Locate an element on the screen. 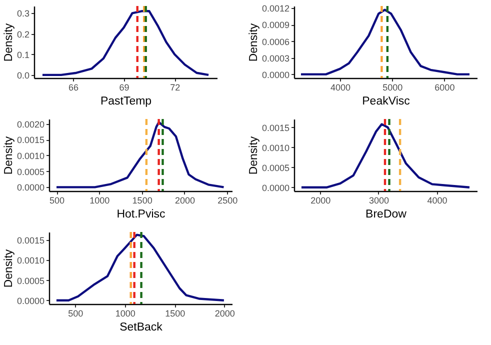 The image size is (491, 345). y-tick-label: 0.0012 is located at coordinates (276, 9).